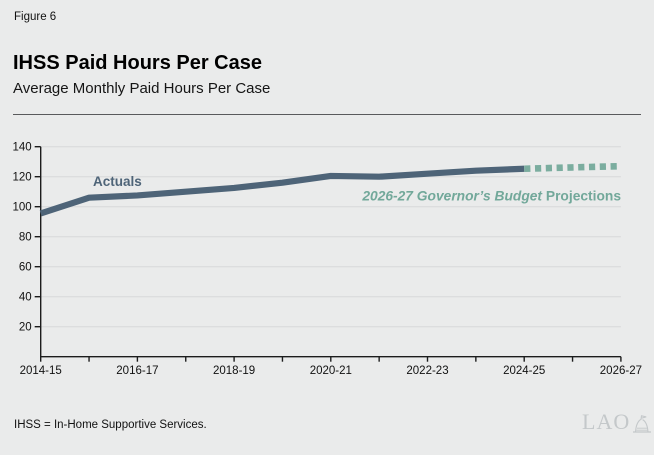 The height and width of the screenshot is (455, 654). What do you see at coordinates (41, 371) in the screenshot?
I see `x-tick-label: 2014-15` at bounding box center [41, 371].